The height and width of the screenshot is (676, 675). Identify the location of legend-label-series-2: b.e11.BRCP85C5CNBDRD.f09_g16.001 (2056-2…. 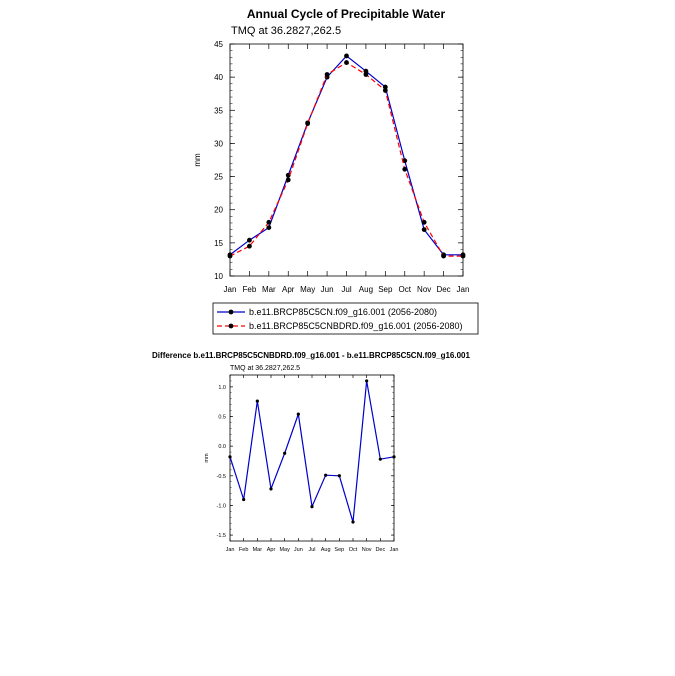
(355, 326).